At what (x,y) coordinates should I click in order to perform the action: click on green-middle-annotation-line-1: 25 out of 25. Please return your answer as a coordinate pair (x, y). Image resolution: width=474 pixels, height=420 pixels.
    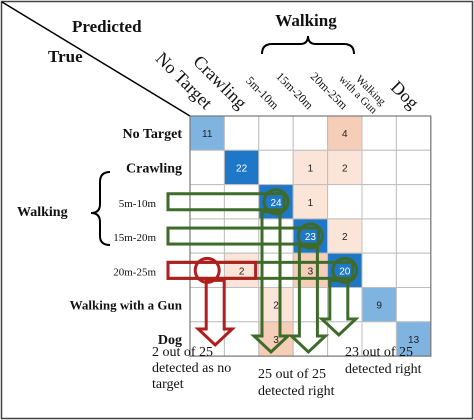
    Looking at the image, I should click on (292, 374).